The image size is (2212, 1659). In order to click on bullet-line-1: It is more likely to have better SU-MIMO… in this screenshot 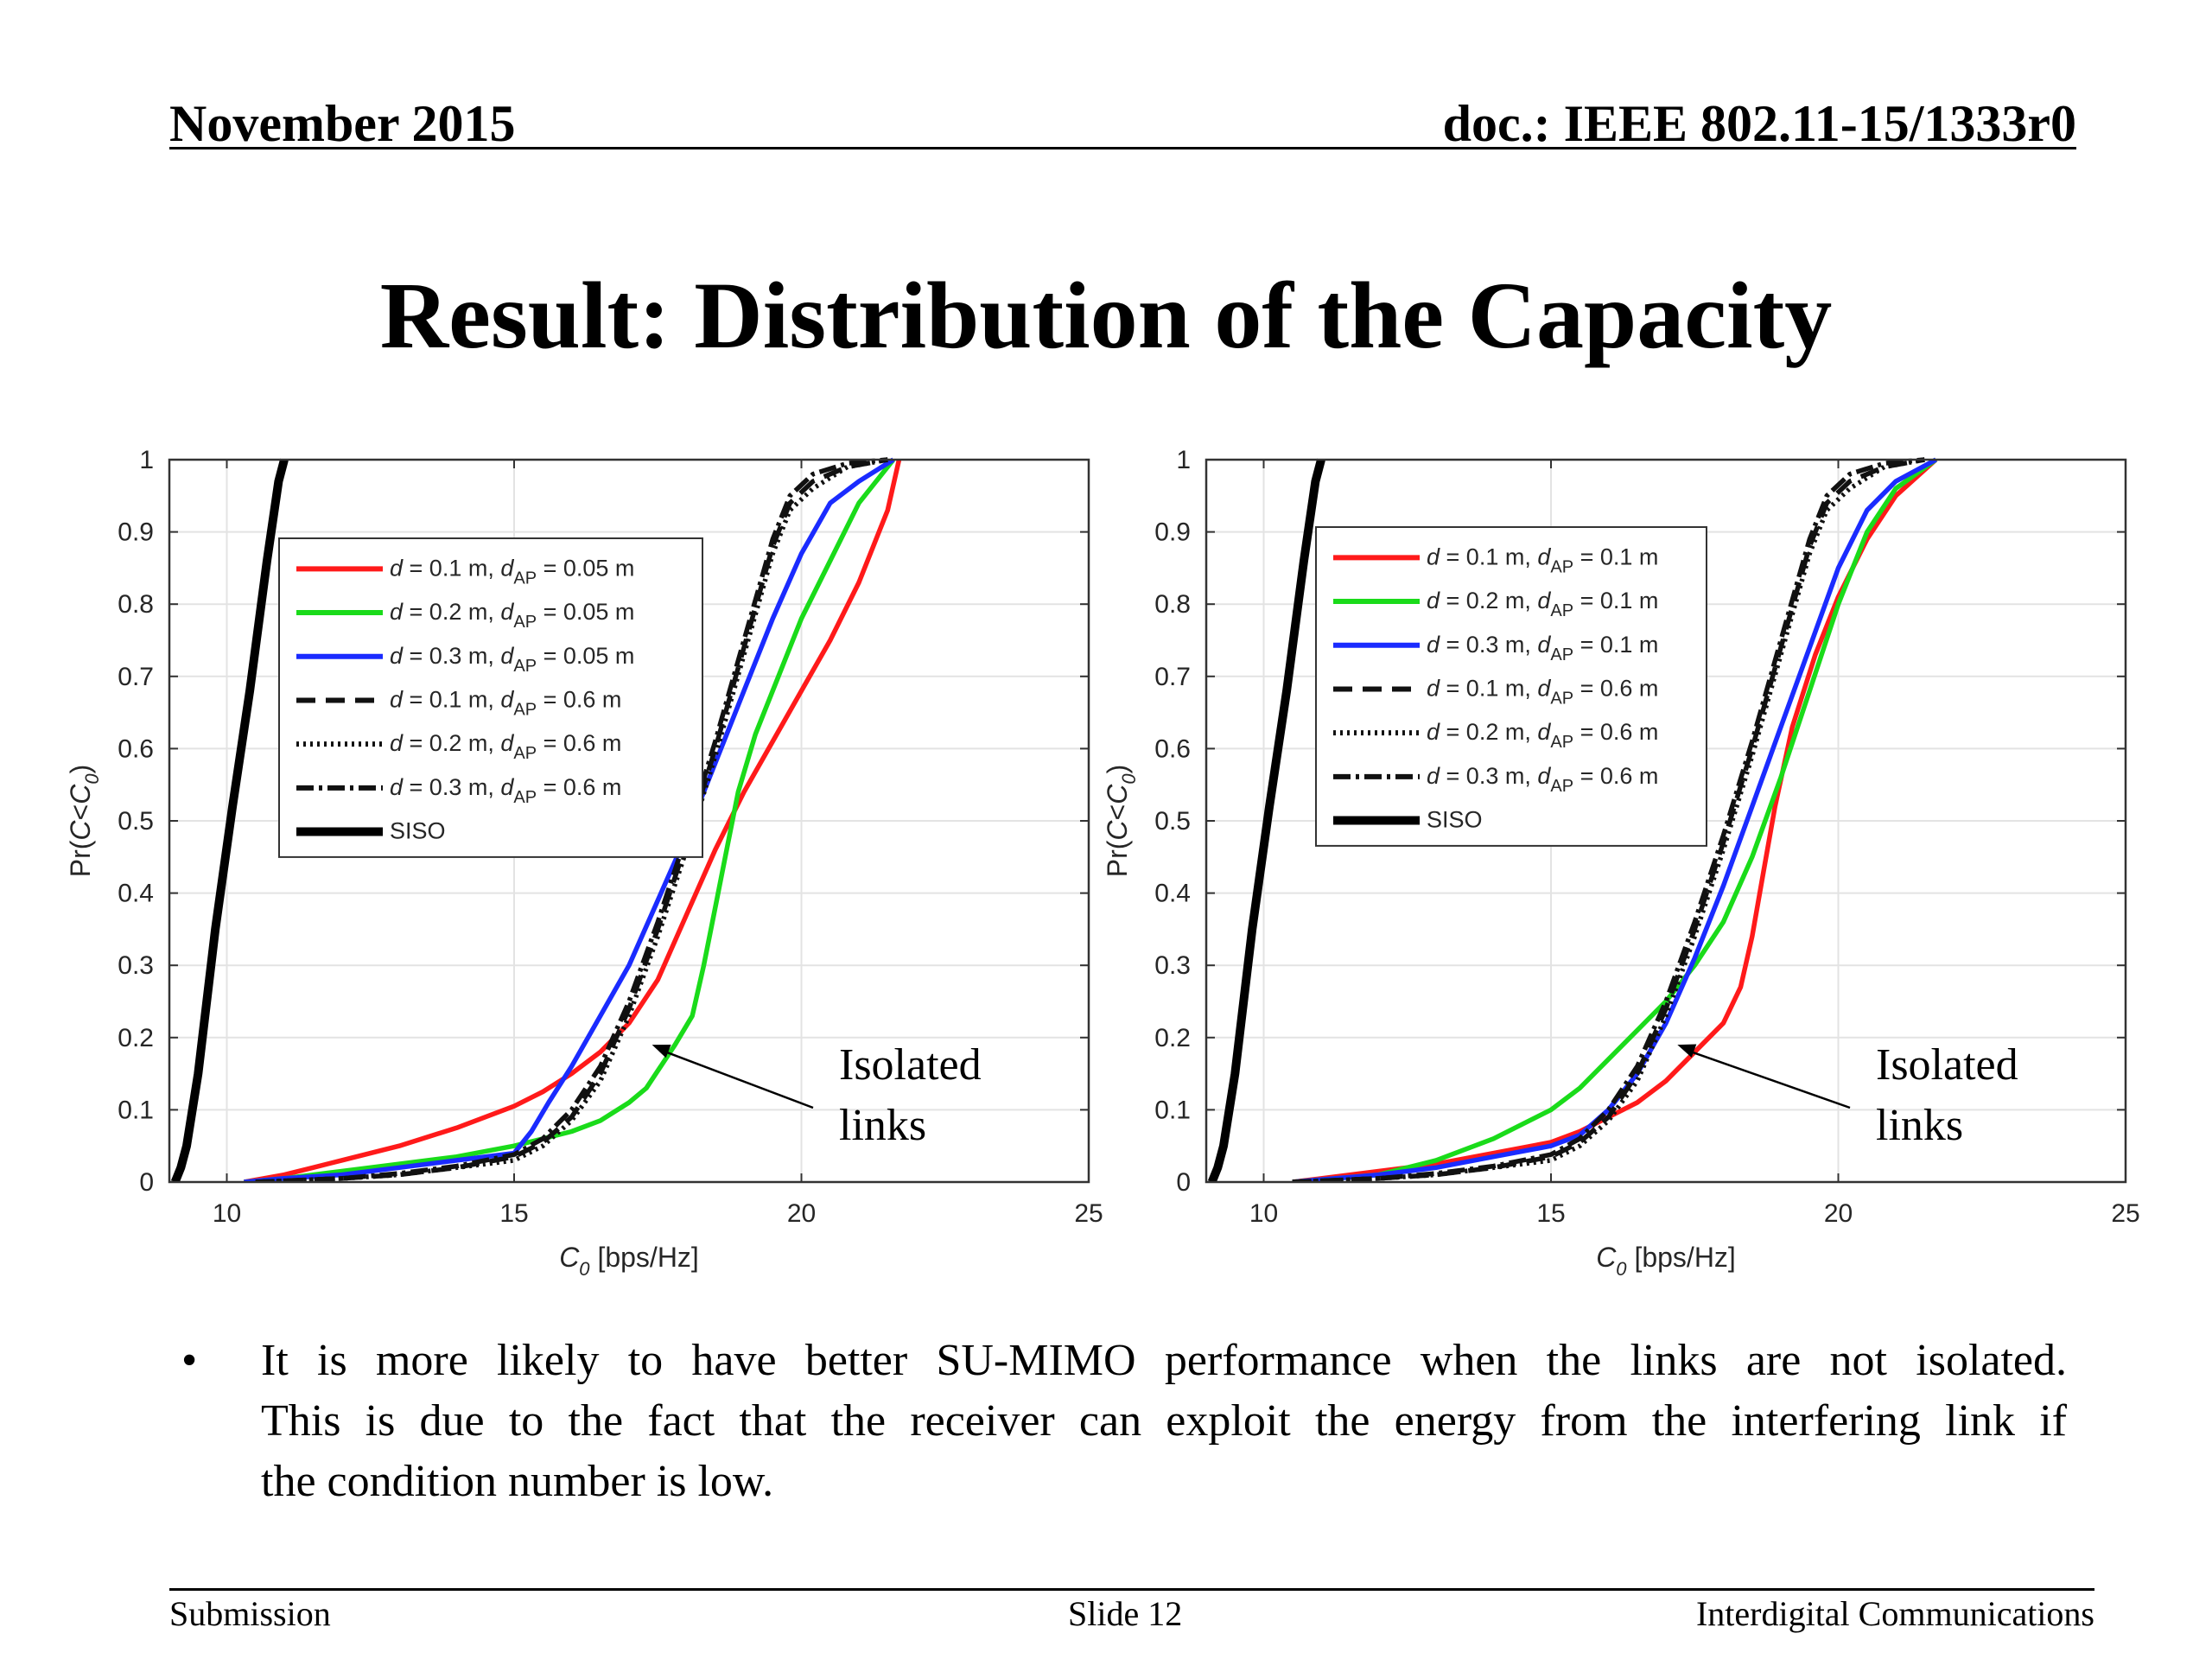, I will do `click(1164, 1360)`.